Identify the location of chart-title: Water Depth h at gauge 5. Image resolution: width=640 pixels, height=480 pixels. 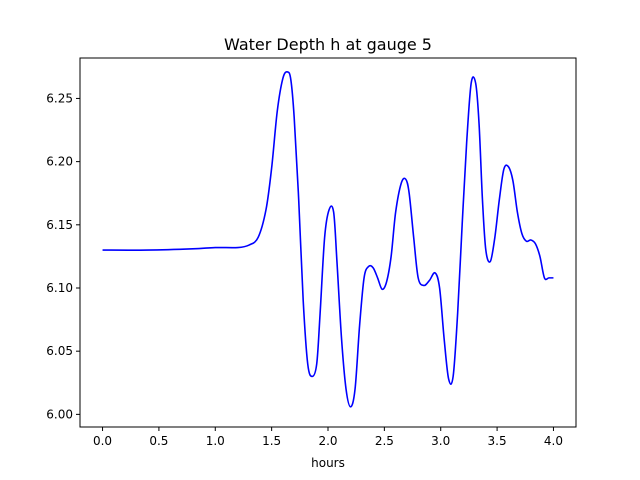
(328, 44).